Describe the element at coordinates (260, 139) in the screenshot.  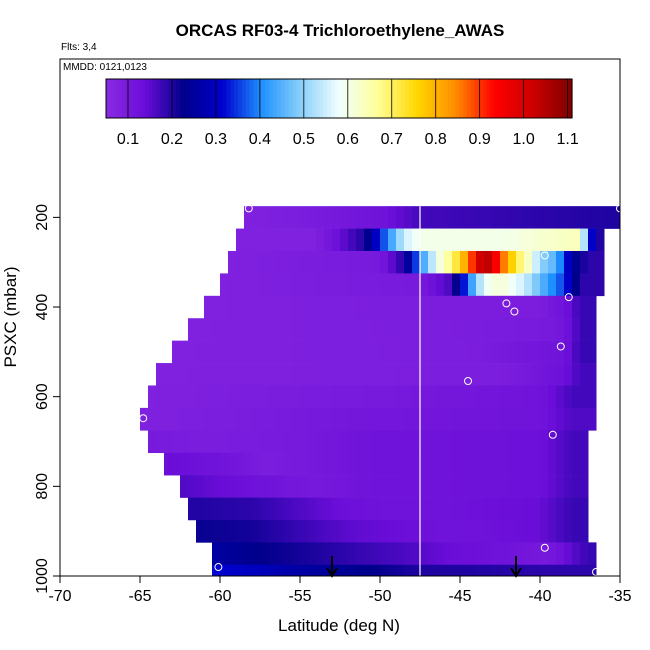
I see `colorbar-tick-label: 0.4` at that location.